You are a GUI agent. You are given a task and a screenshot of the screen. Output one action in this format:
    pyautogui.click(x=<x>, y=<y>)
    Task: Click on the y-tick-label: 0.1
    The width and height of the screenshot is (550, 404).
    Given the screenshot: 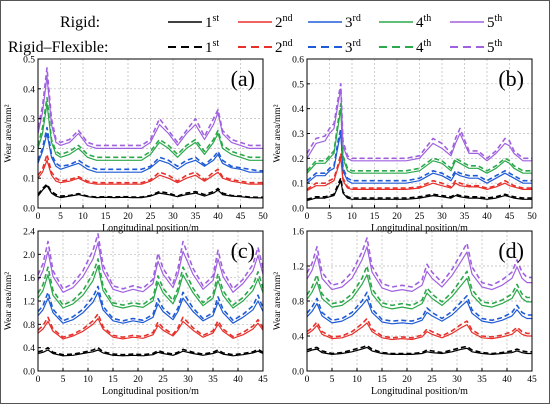 What is the action you would take?
    pyautogui.click(x=29, y=180)
    